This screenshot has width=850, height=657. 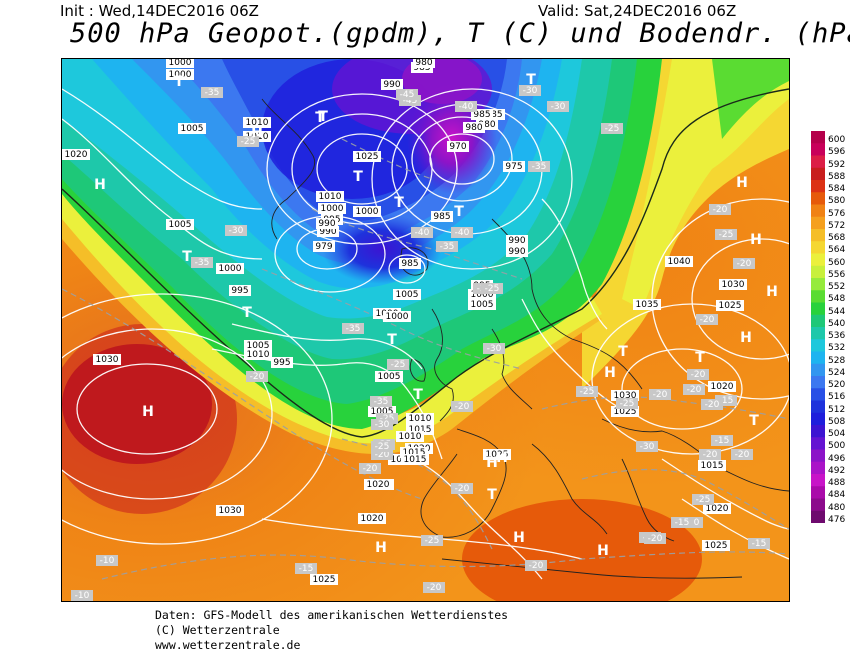 What do you see at coordinates (837, 483) in the screenshot?
I see `scale-label: 488` at bounding box center [837, 483].